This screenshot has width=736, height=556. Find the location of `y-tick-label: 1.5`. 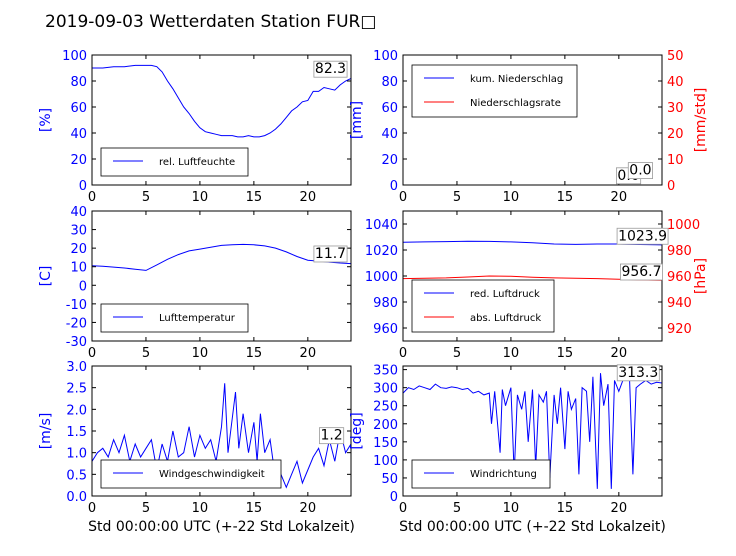

y-tick-label: 1.5 is located at coordinates (76, 432).